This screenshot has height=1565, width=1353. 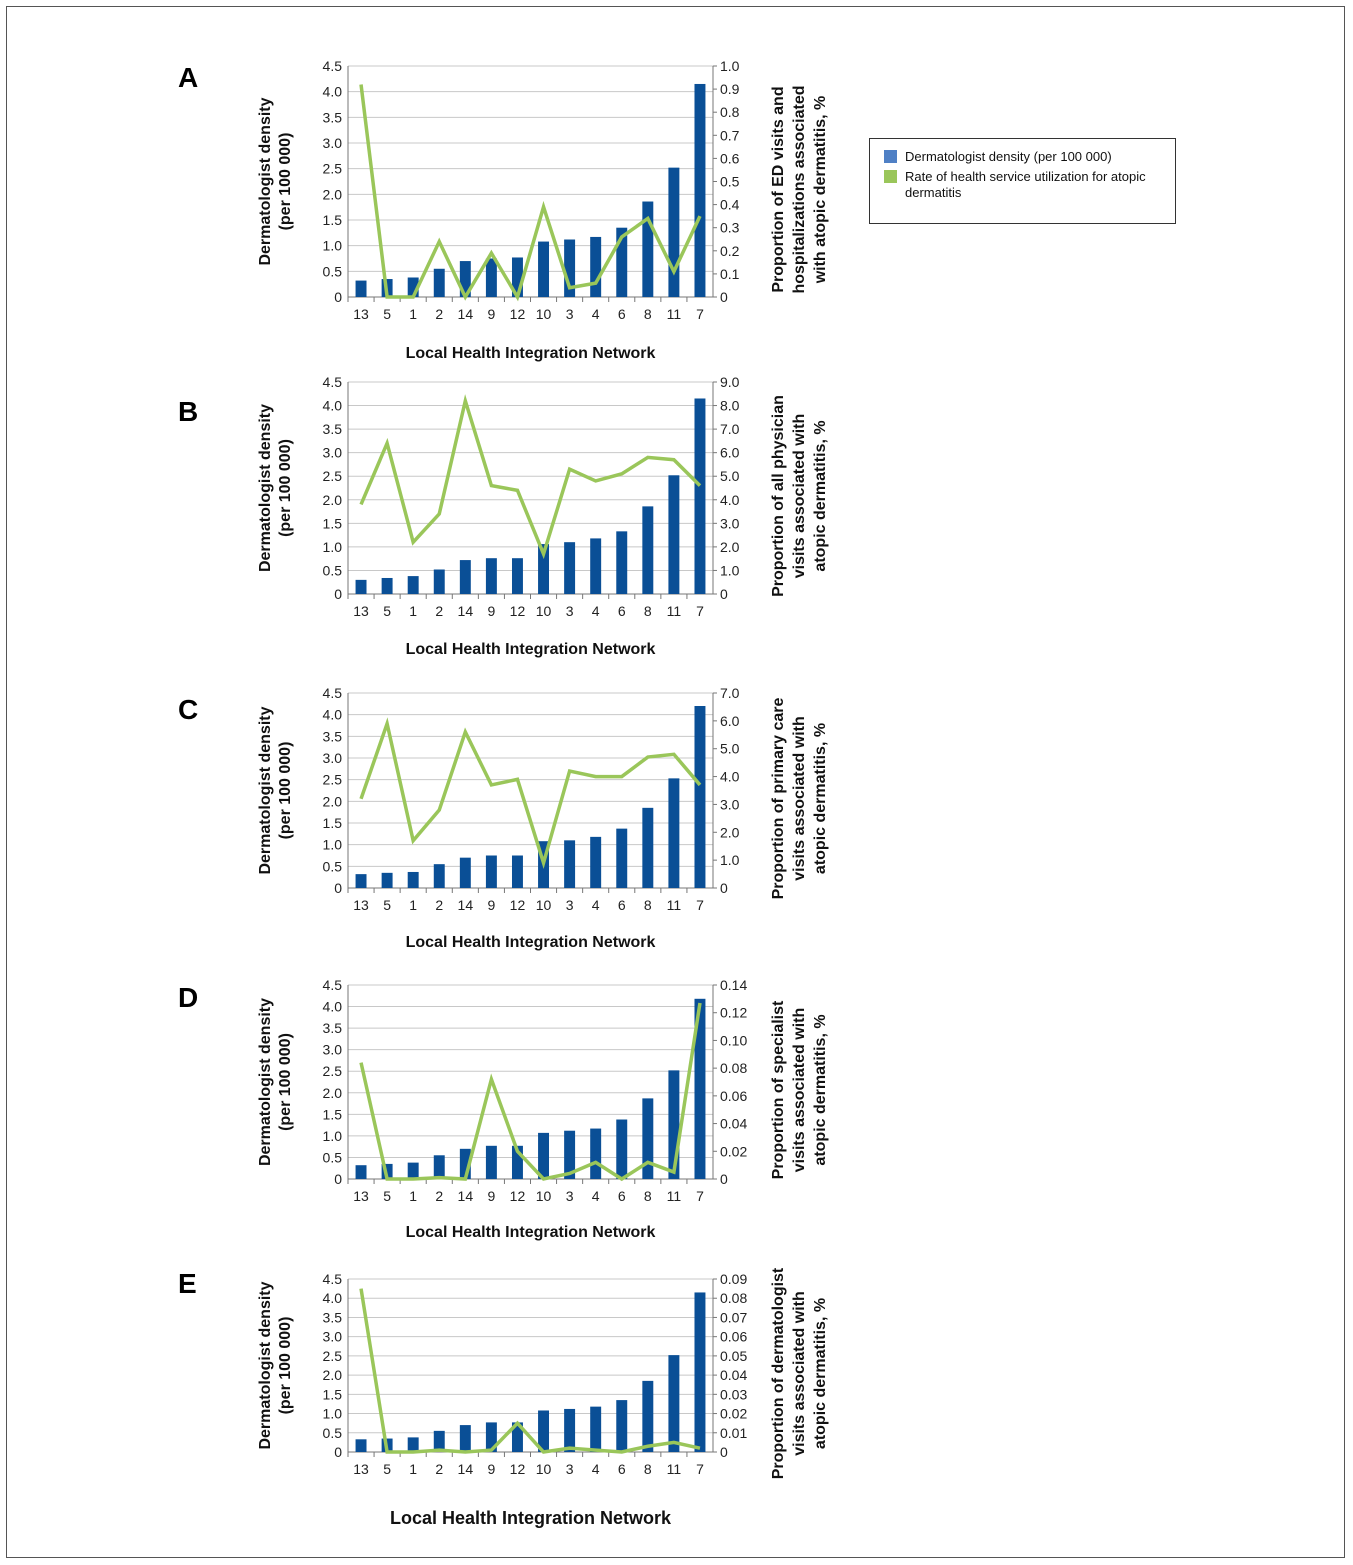 What do you see at coordinates (778, 1089) in the screenshot?
I see `right-axis-title: Proportion of specialist` at bounding box center [778, 1089].